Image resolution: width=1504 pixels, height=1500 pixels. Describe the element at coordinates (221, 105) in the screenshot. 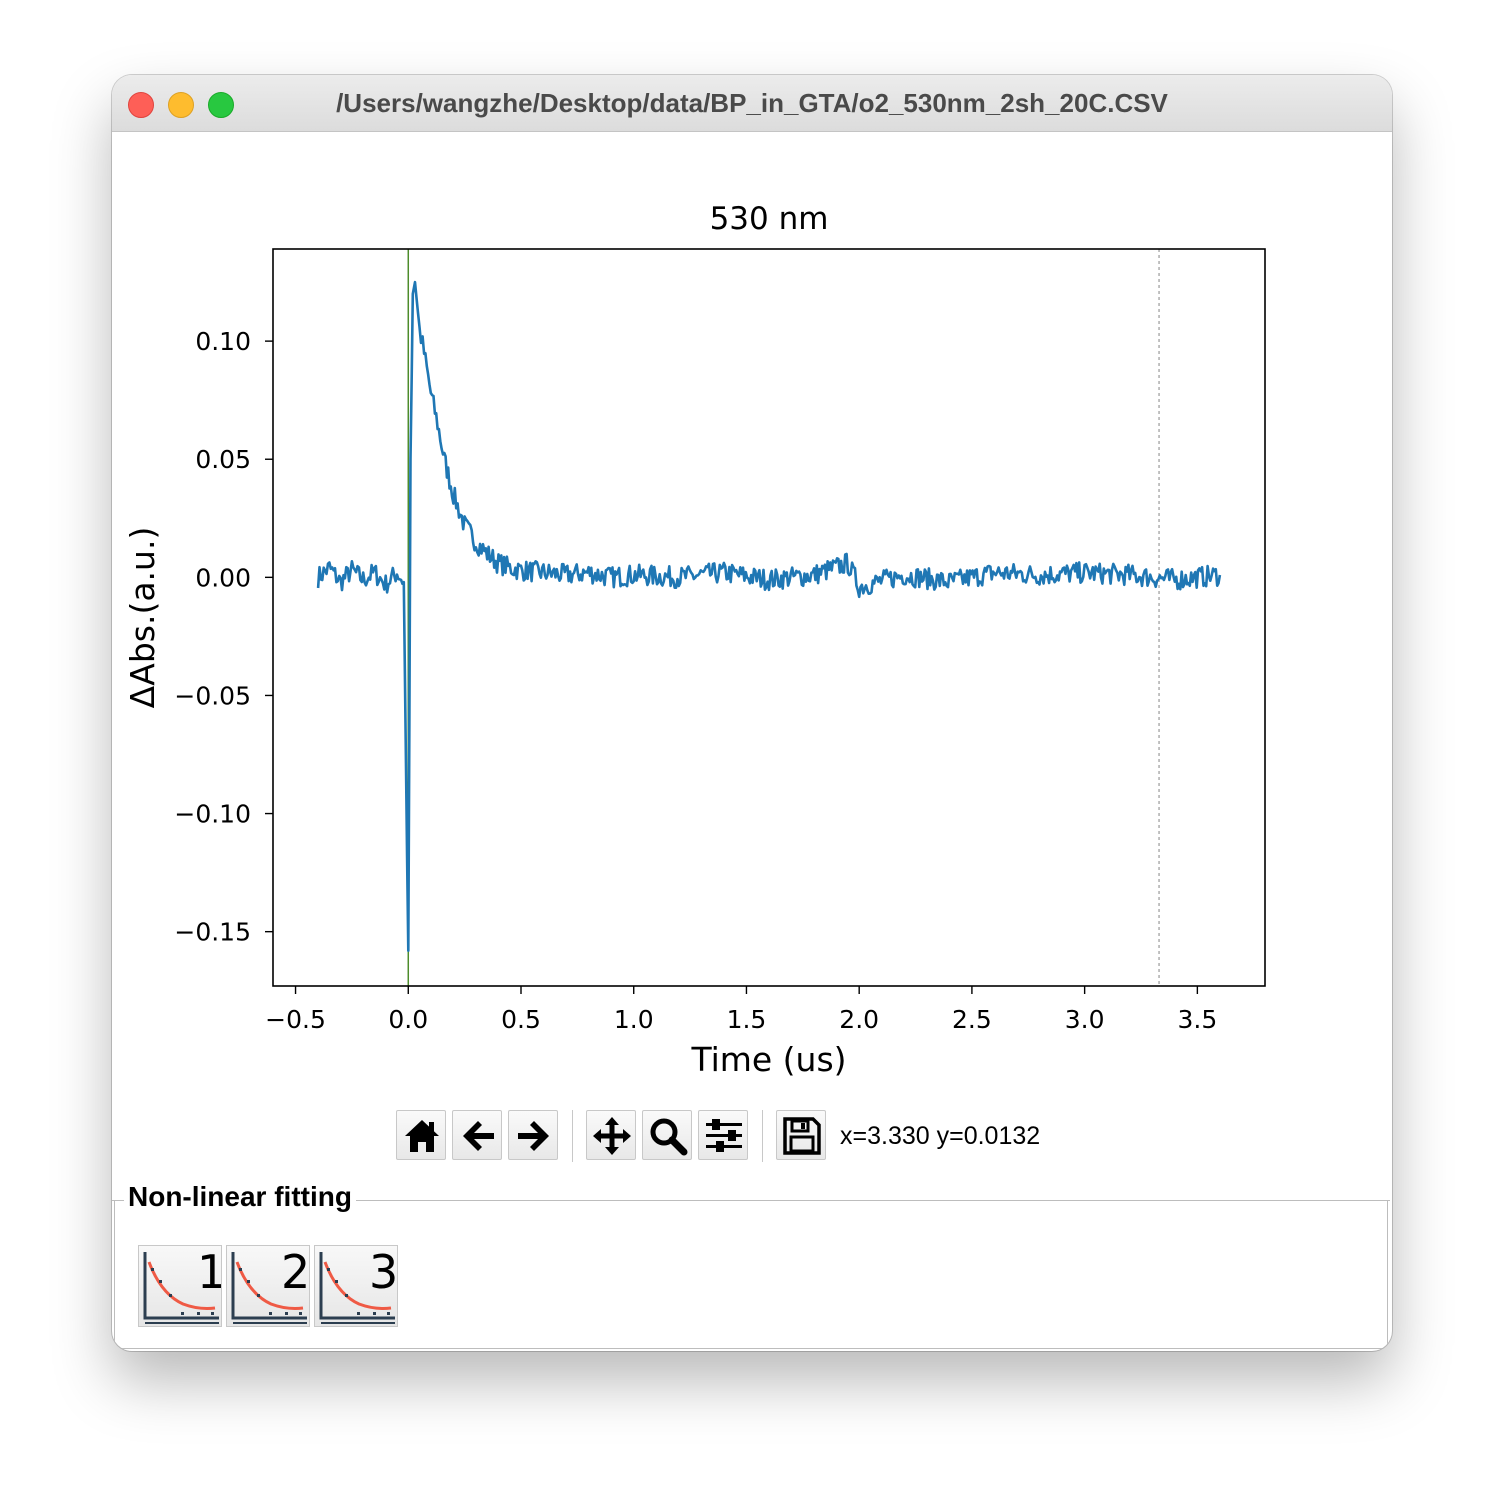

I see `maximize-window-button` at that location.